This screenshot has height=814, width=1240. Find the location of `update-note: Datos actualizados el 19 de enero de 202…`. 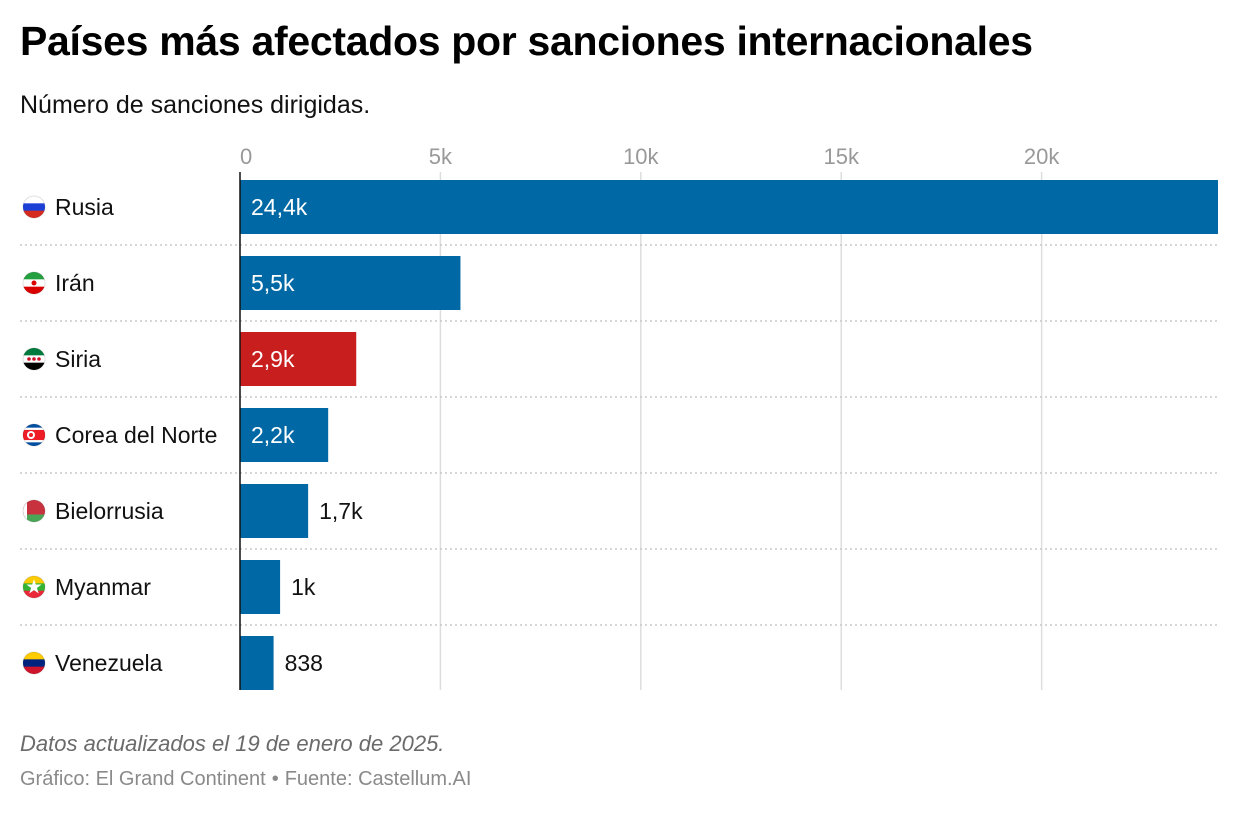

update-note: Datos actualizados el 19 de enero de 202… is located at coordinates (232, 743).